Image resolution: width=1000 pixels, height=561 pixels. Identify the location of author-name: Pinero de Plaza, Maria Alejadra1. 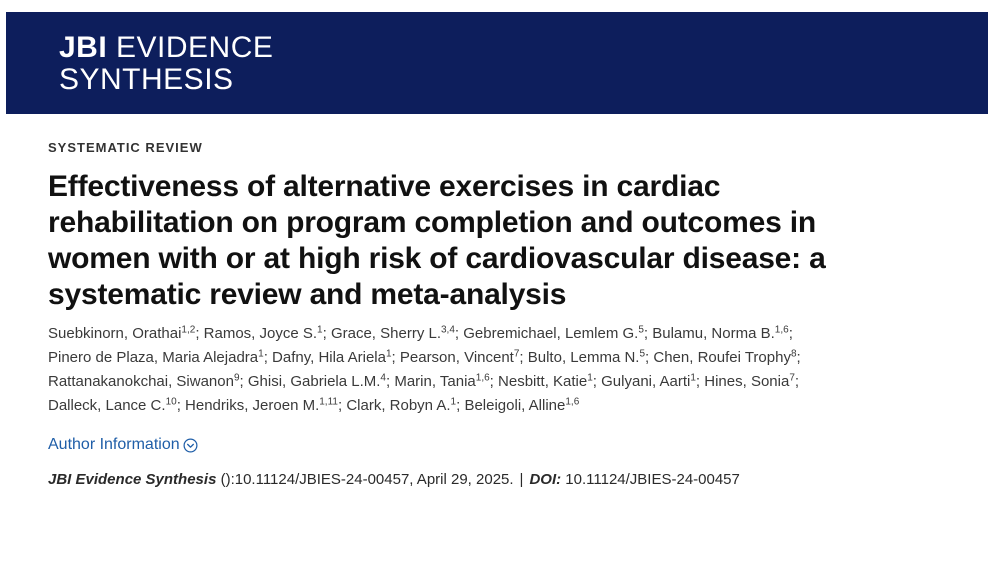
(156, 357).